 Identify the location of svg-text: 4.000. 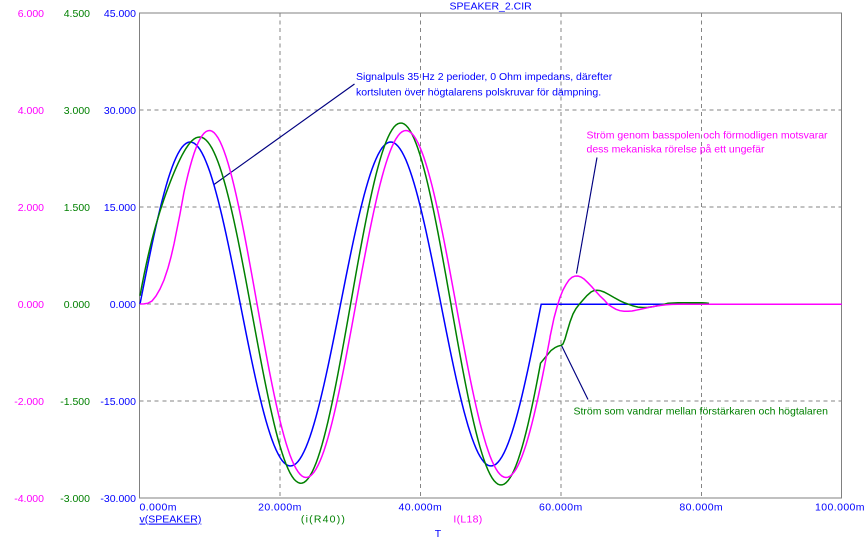
(31, 111).